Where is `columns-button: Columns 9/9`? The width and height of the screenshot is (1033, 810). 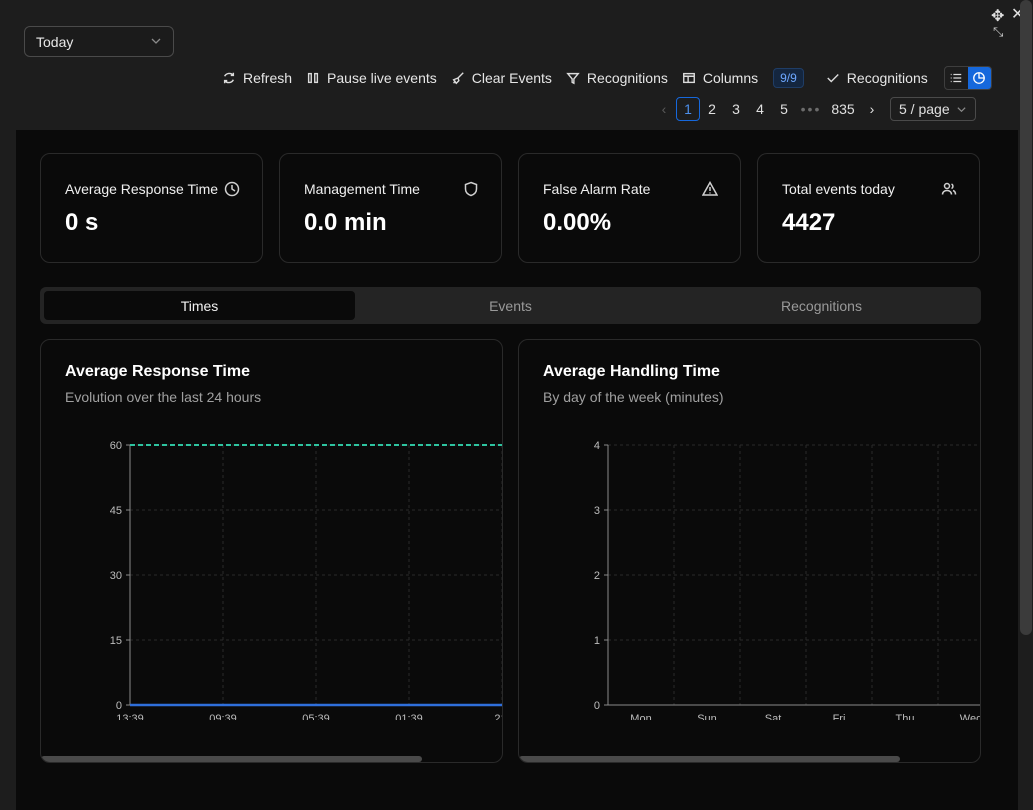 columns-button: Columns 9/9 is located at coordinates (743, 78).